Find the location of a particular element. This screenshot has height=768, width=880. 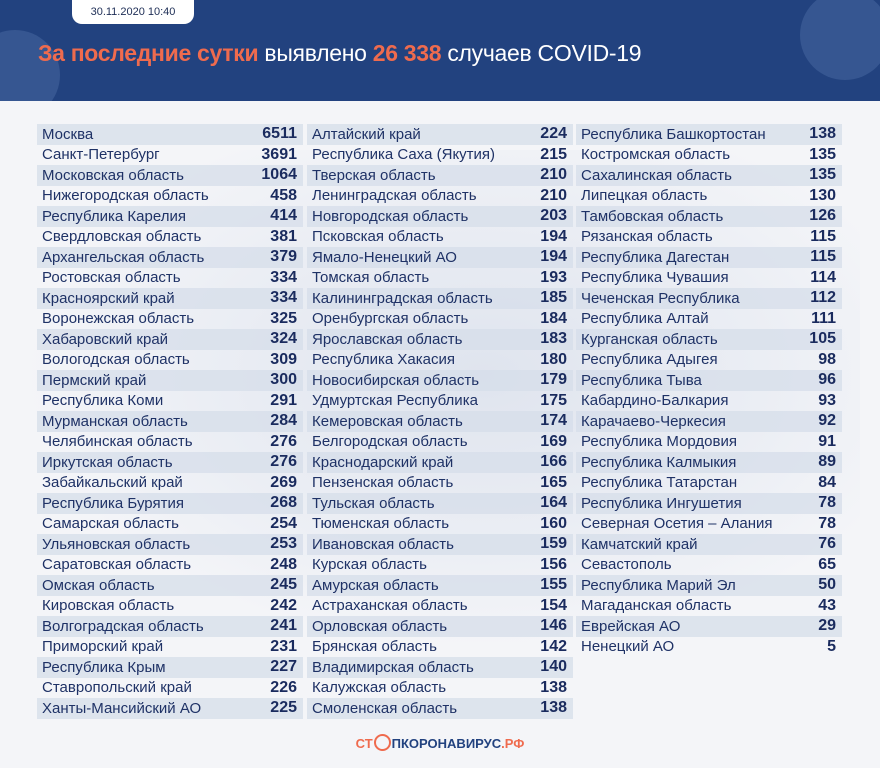

region-name: Забайкальский край is located at coordinates (112, 483).